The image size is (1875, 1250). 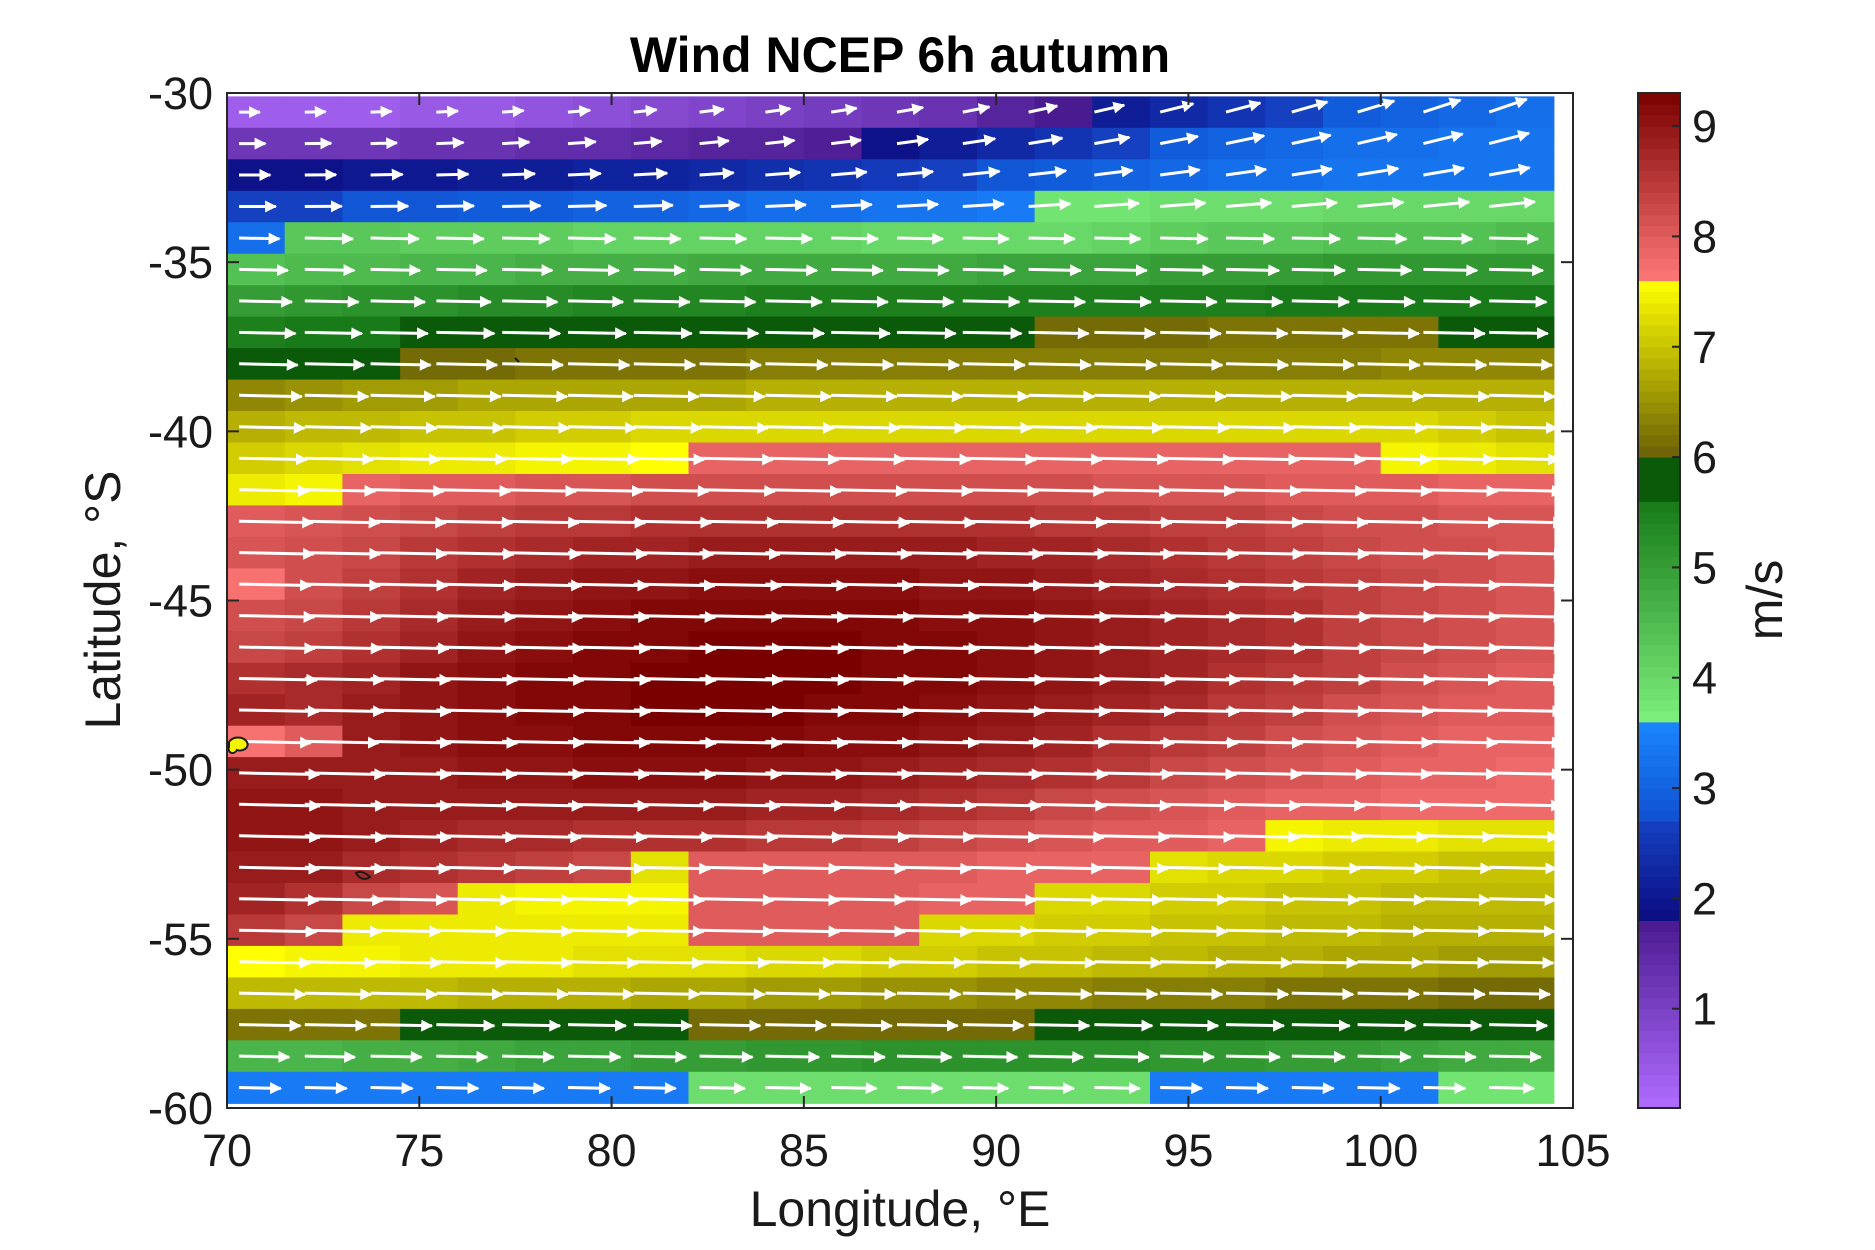 What do you see at coordinates (1704, 457) in the screenshot?
I see `colorbar-tick-label: 6` at bounding box center [1704, 457].